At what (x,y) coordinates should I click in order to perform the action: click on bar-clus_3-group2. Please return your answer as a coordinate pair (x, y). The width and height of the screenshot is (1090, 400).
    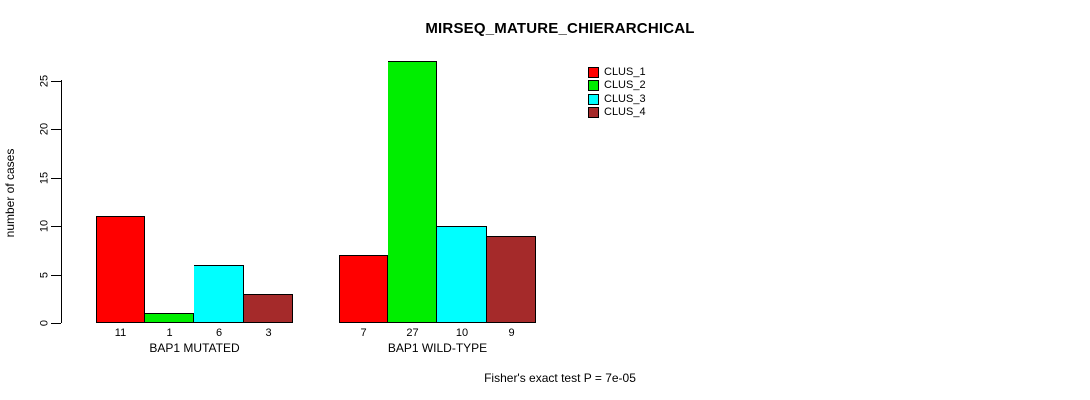
    Looking at the image, I should click on (462, 274).